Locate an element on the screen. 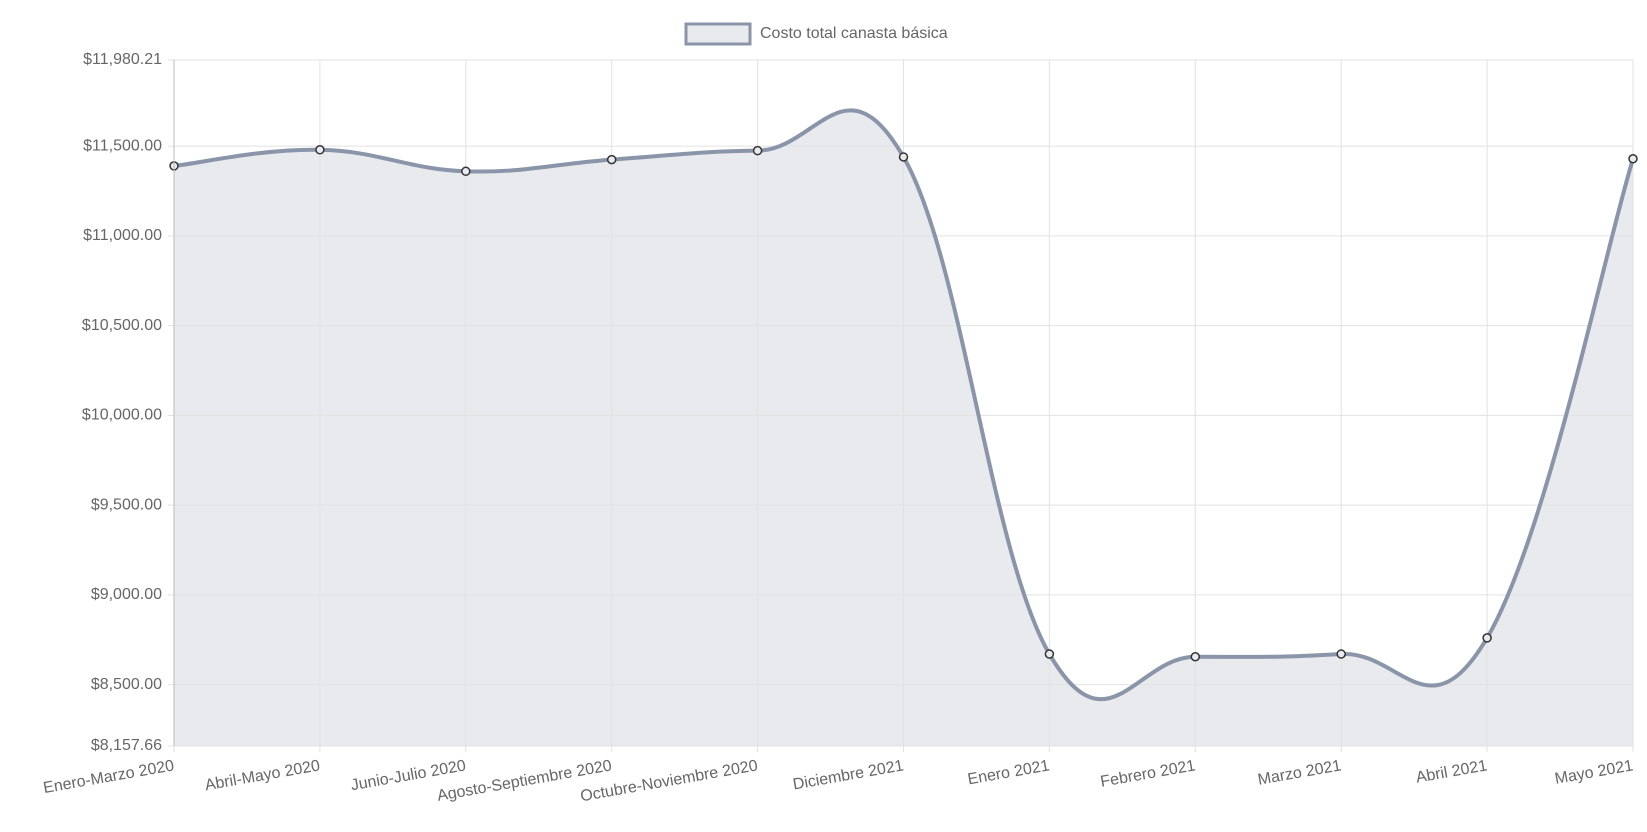 The height and width of the screenshot is (832, 1647). x-tick-label: Enero-Marzo 2020 is located at coordinates (109, 777).